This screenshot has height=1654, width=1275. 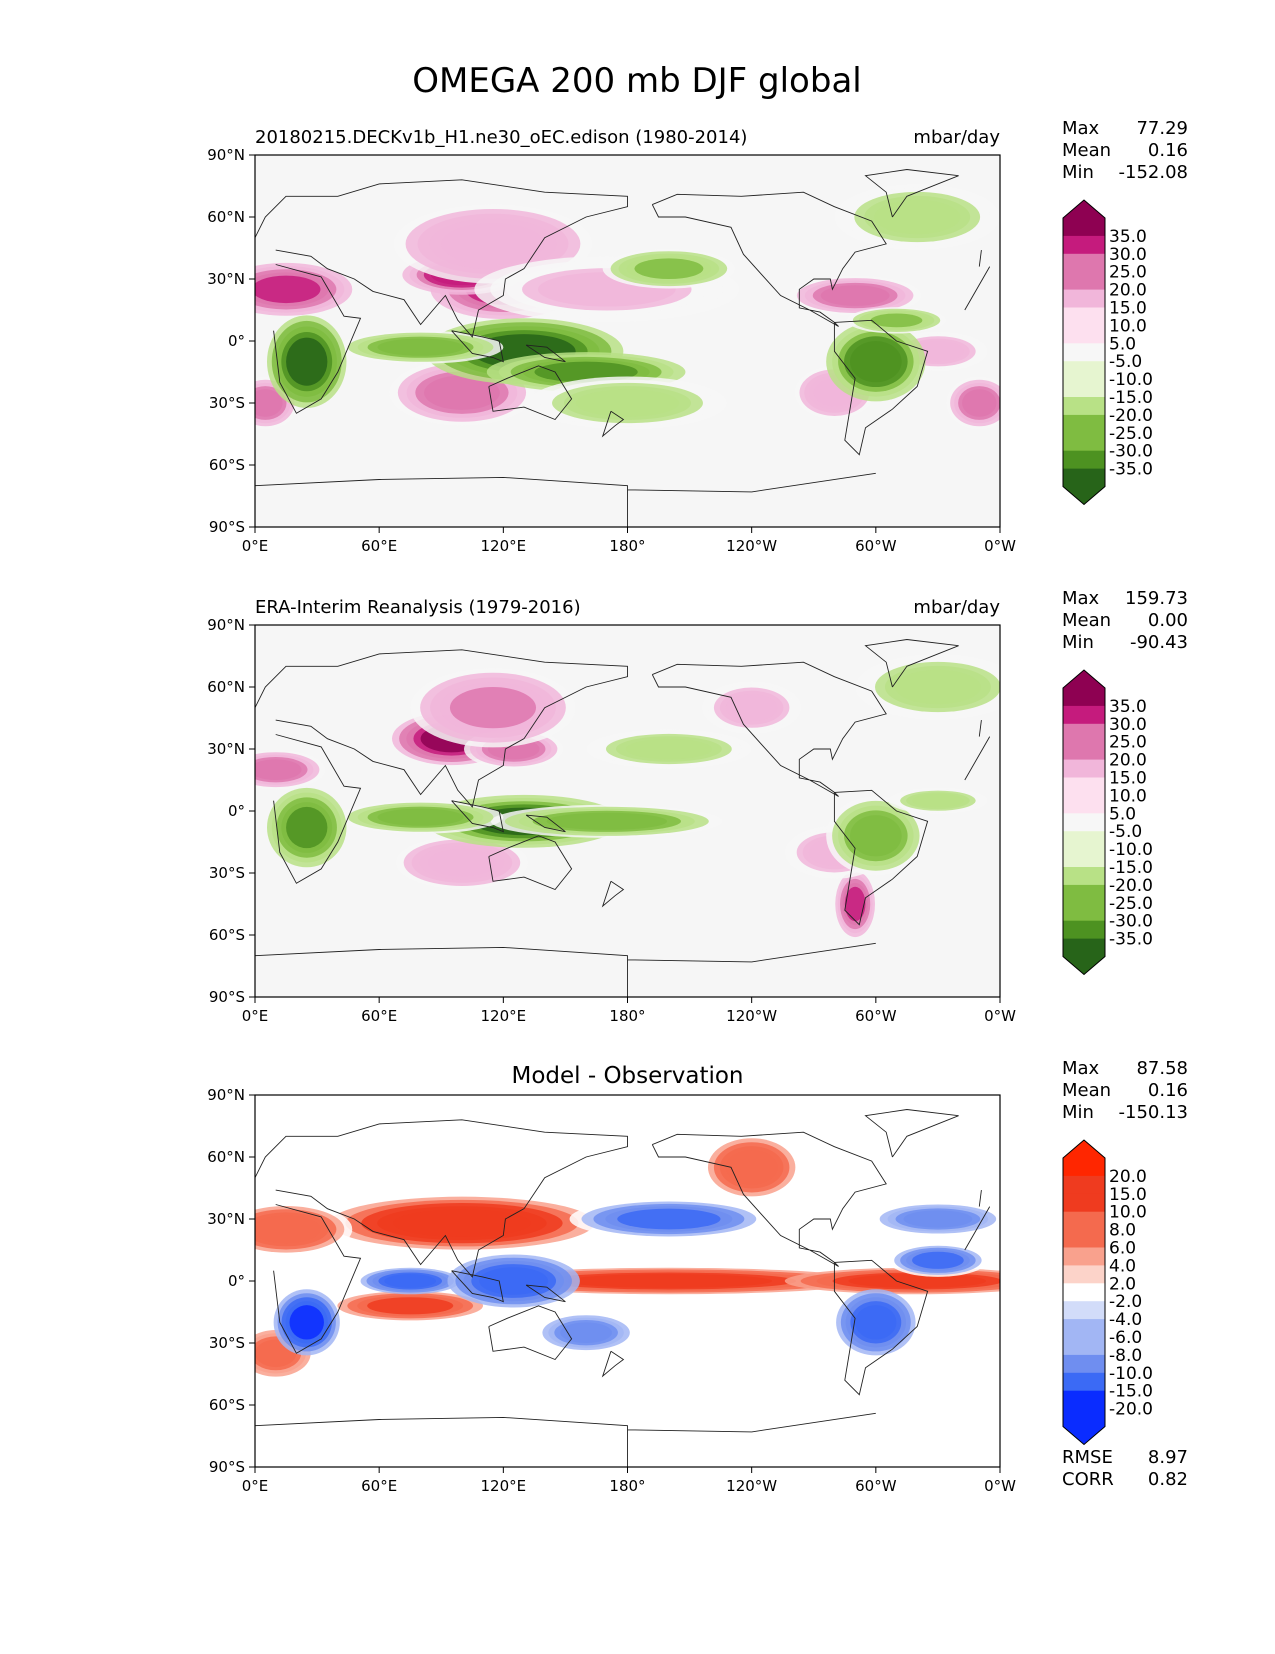 What do you see at coordinates (1128, 255) in the screenshot?
I see `colorbar-label: 30.0` at bounding box center [1128, 255].